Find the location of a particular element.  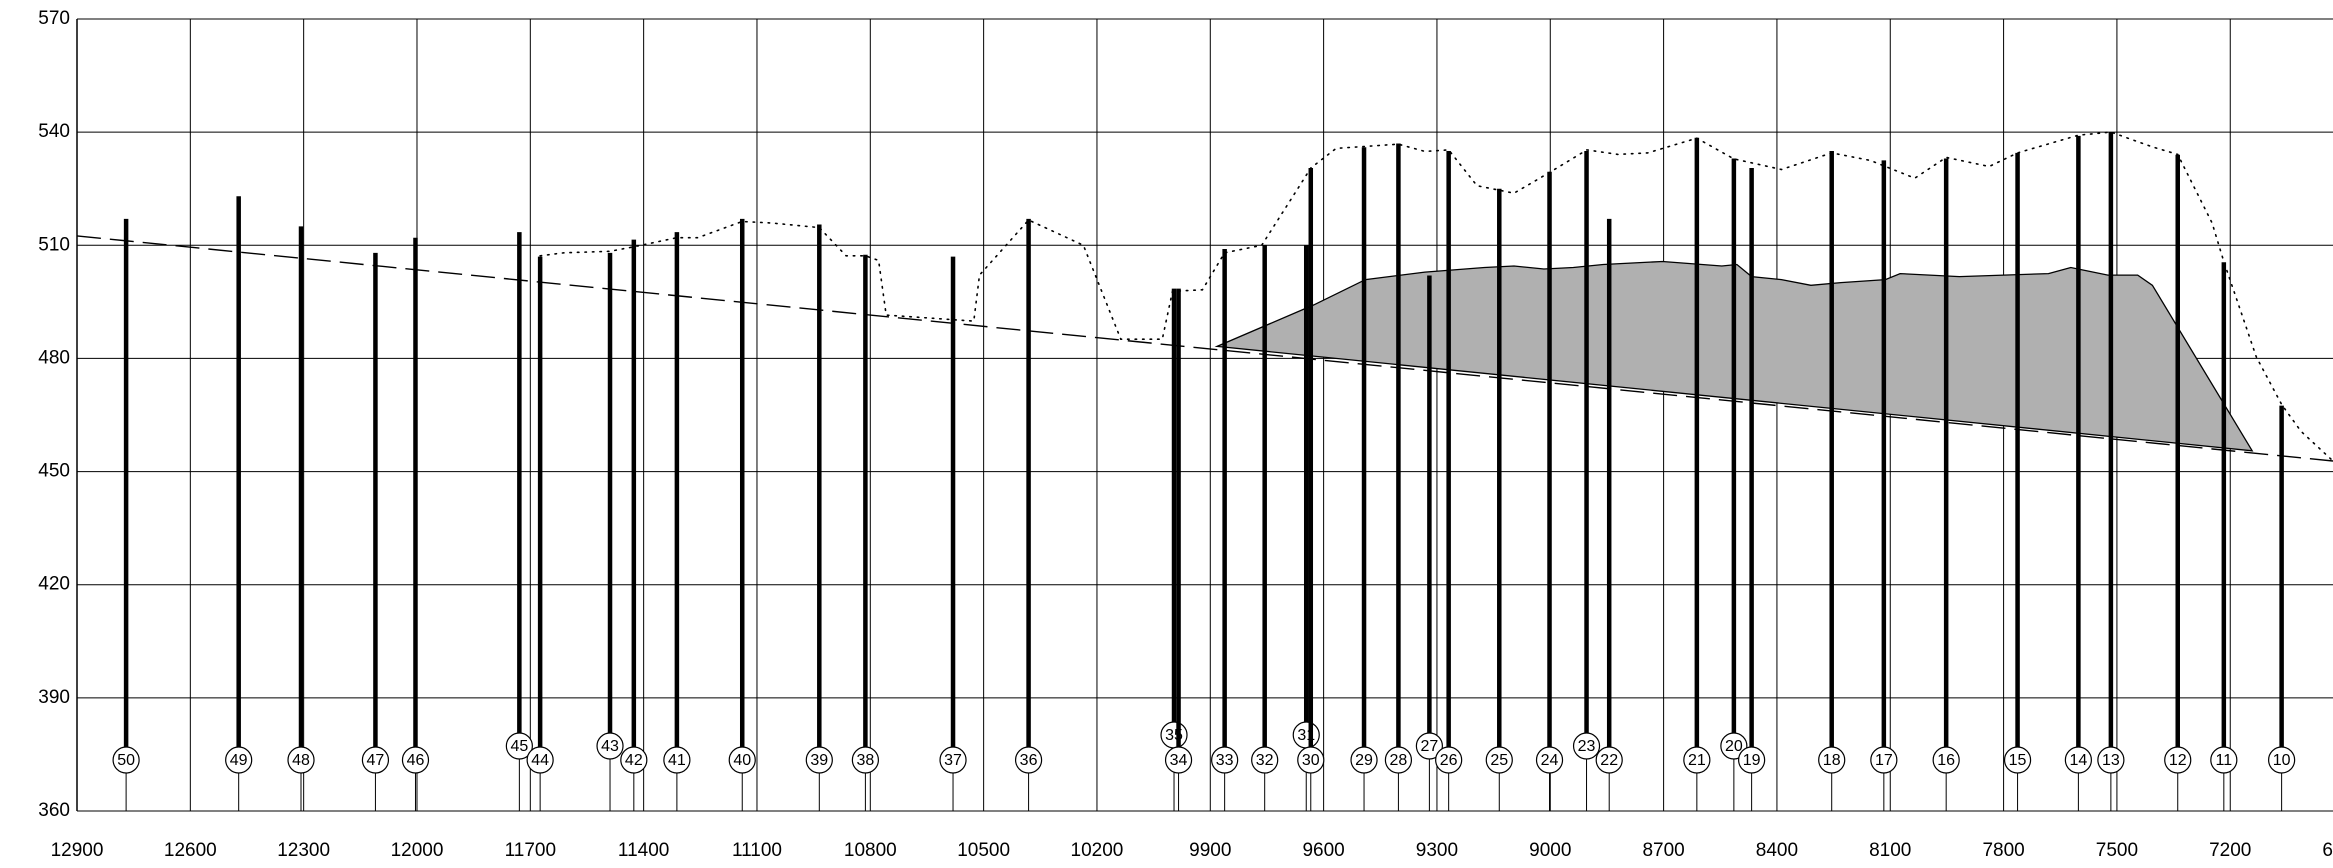

borehole-label: 30 is located at coordinates (1311, 760).